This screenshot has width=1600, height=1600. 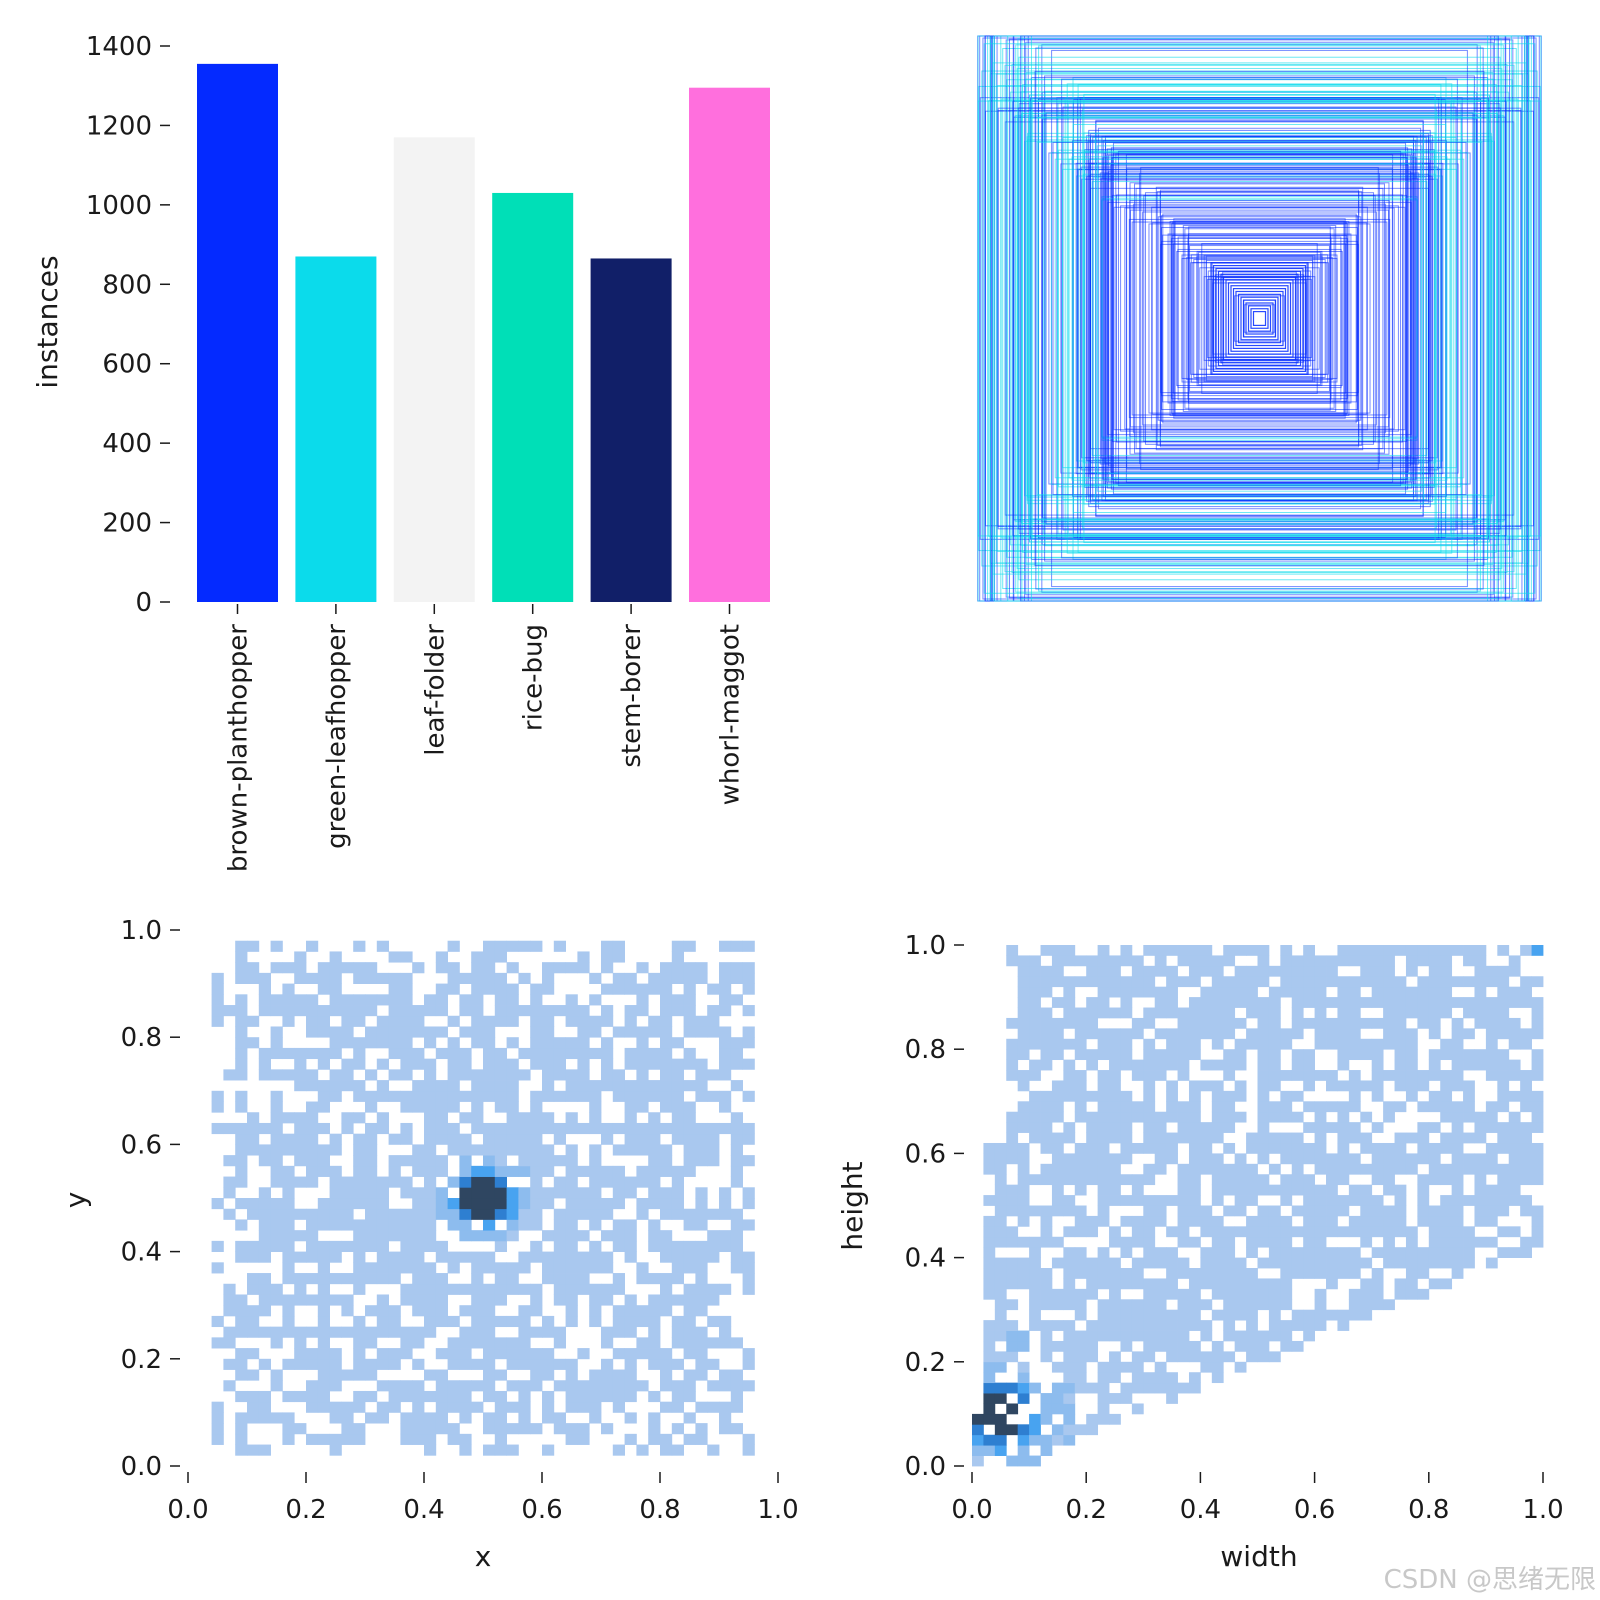 What do you see at coordinates (119, 47) in the screenshot?
I see `bar-y-tick-label: 1400` at bounding box center [119, 47].